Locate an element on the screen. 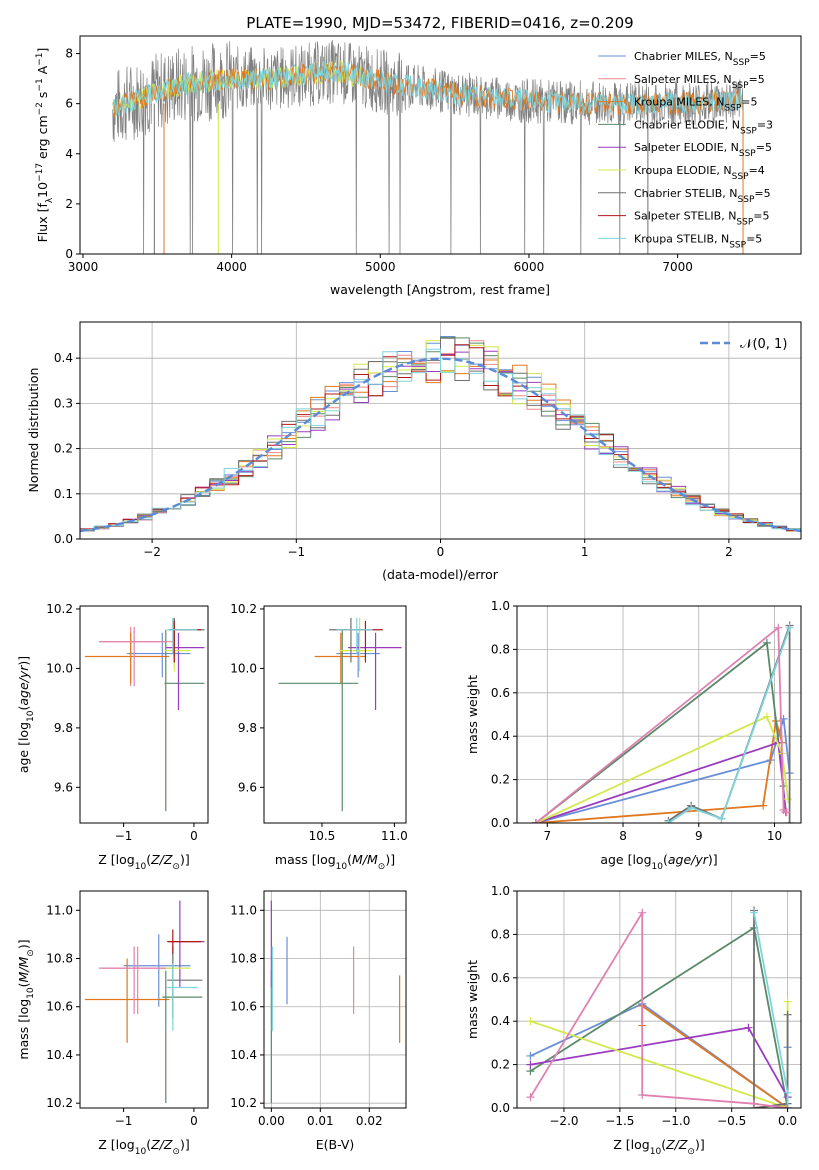  x-tick-label: 8 is located at coordinates (623, 836).